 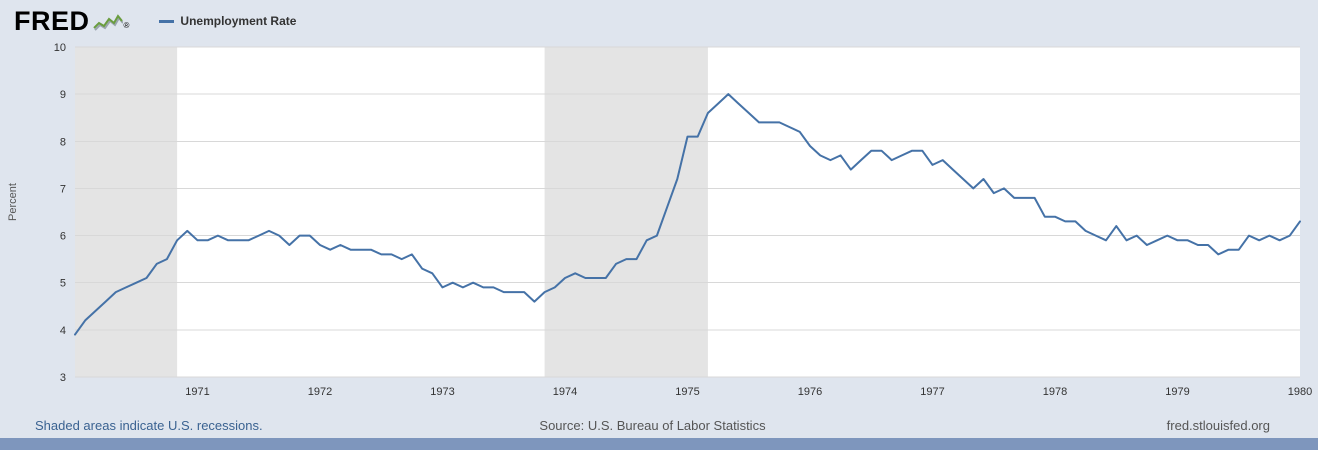 I want to click on y-axis-labels: 3 4 5 6 7 8 9 10, so click(x=60, y=213).